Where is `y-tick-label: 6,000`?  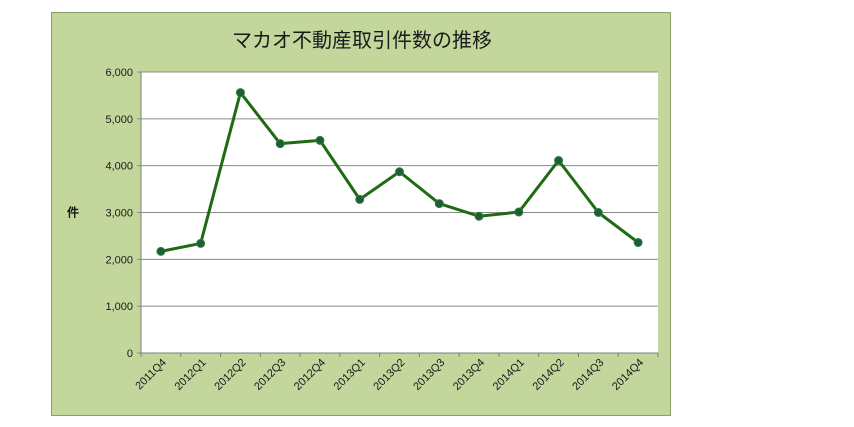 y-tick-label: 6,000 is located at coordinates (119, 73).